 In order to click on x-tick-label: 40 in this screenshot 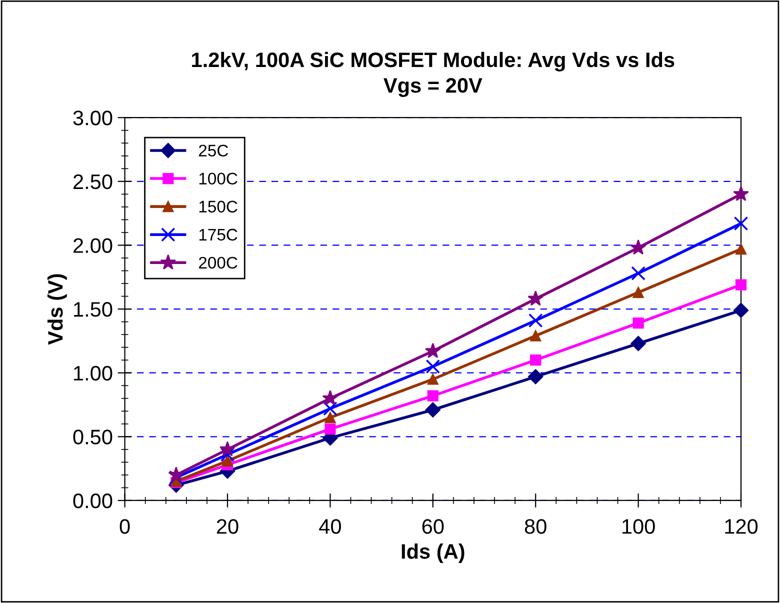, I will do `click(330, 526)`.